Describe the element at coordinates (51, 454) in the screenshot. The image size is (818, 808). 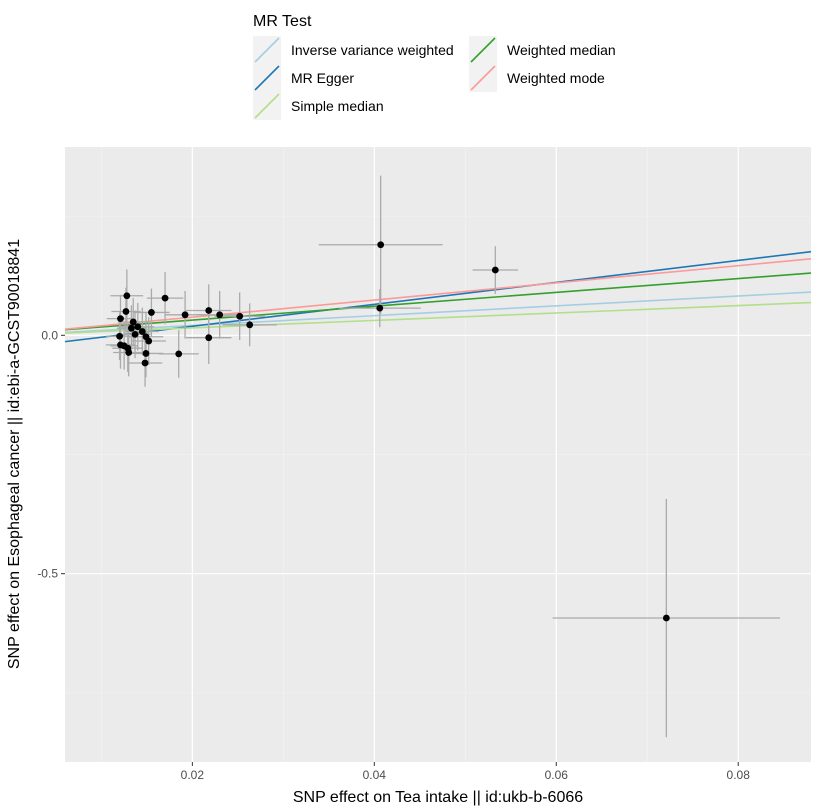
I see `y-axis: 0.0 -0.5` at that location.